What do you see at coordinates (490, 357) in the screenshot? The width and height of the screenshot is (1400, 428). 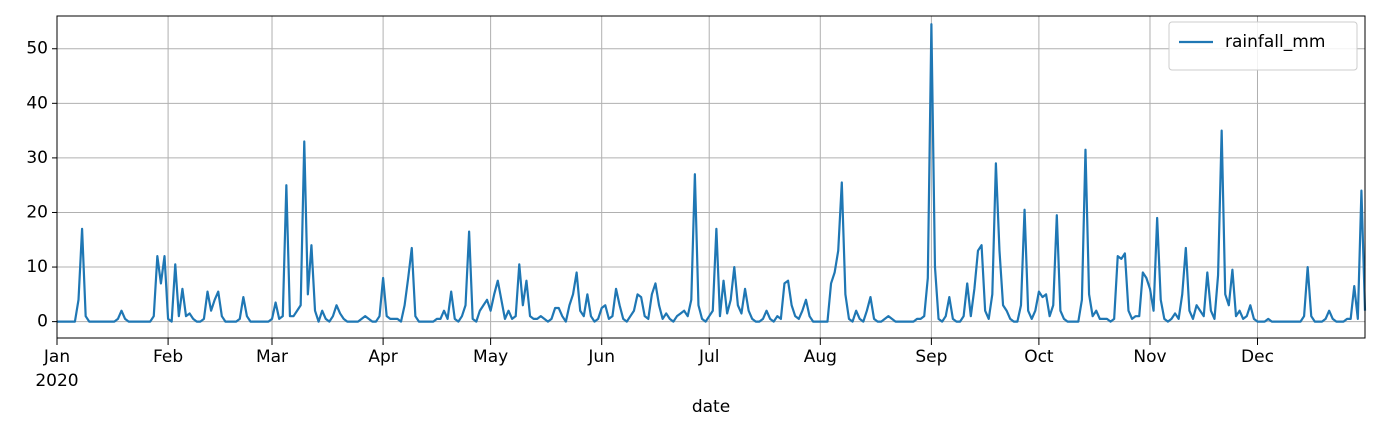 I see `x-tick-label: May` at bounding box center [490, 357].